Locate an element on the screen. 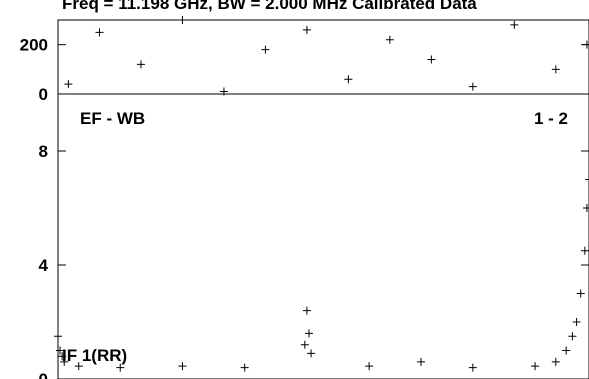 The width and height of the screenshot is (589, 379). amplitude-y-tick-label-2: 8 is located at coordinates (43, 151).